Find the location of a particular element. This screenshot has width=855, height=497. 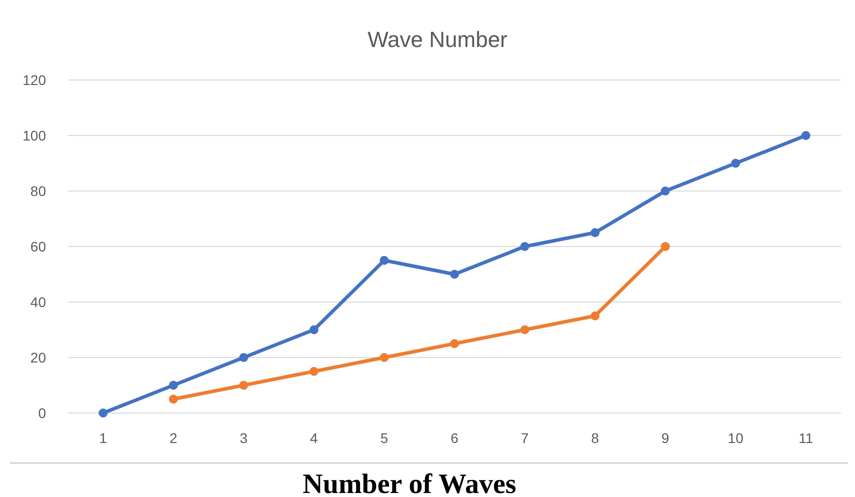

y-tick-label: 100 is located at coordinates (34, 136).